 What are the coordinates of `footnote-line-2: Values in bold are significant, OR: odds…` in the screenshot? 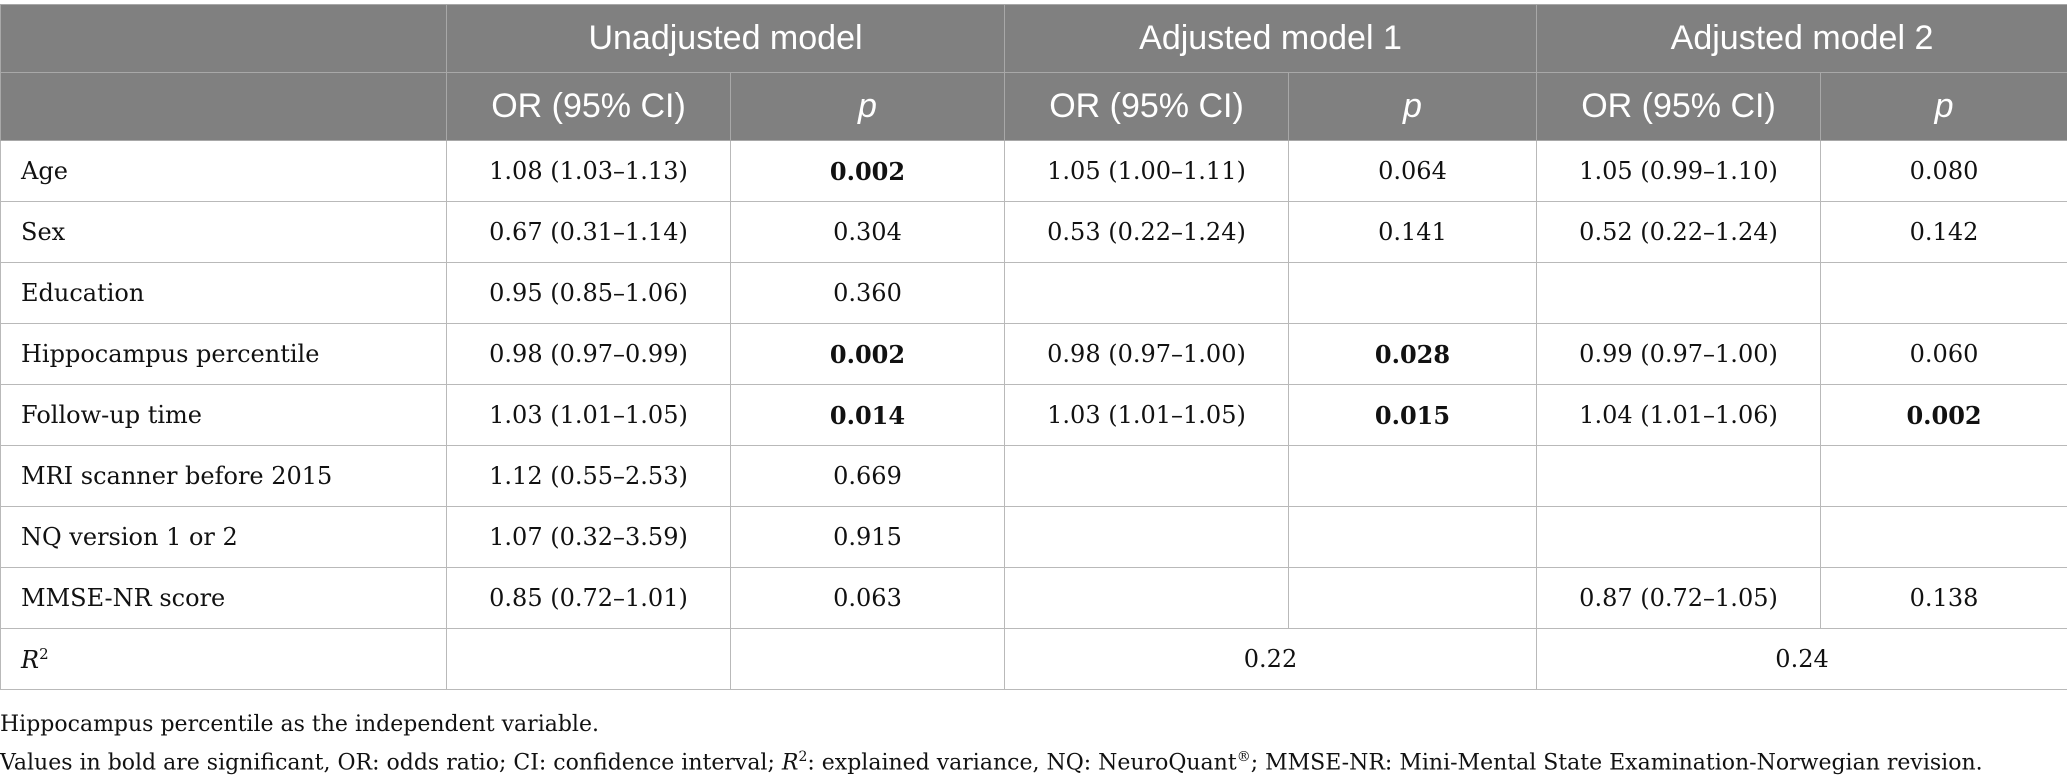 It's located at (991, 760).